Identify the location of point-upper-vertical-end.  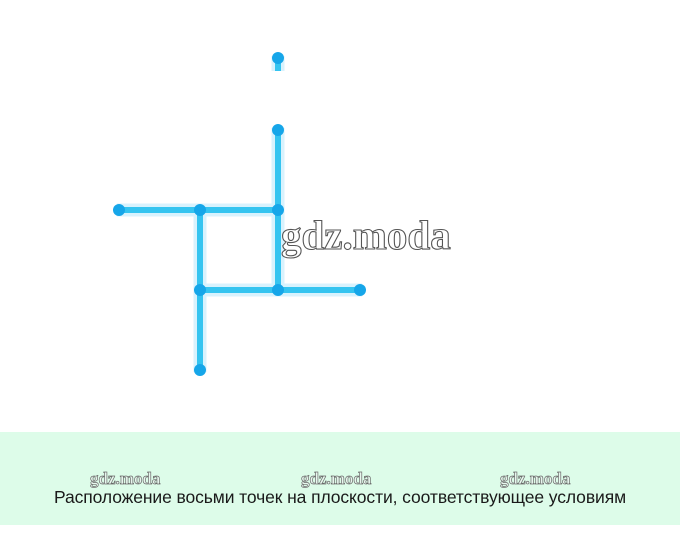
(278, 130).